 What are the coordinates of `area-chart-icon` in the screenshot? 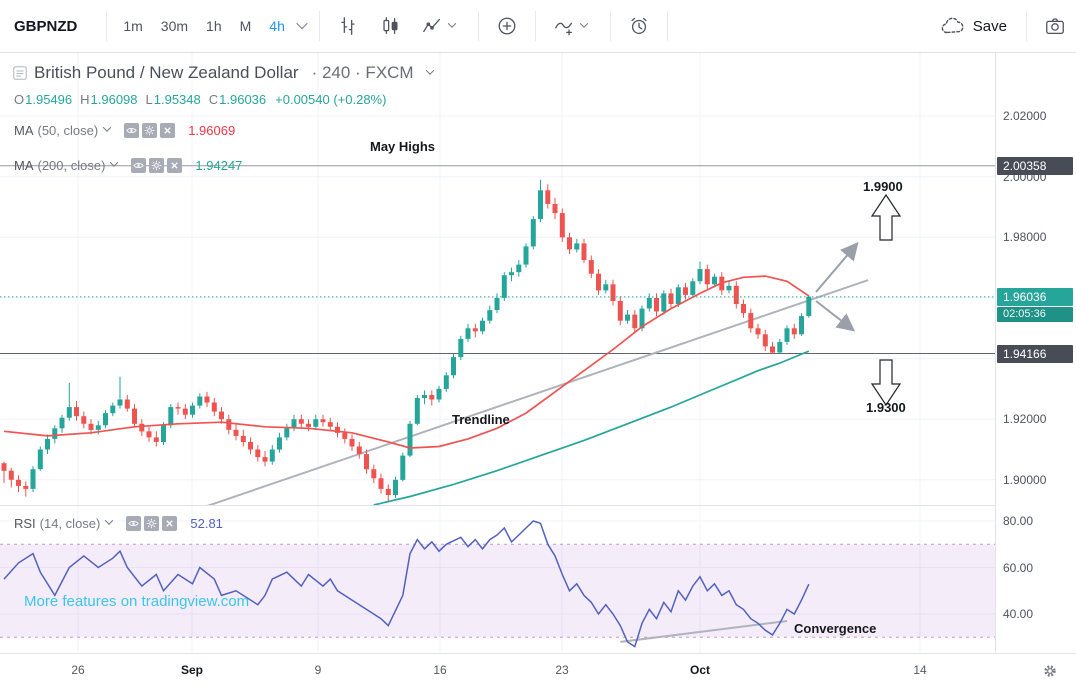 It's located at (431, 25).